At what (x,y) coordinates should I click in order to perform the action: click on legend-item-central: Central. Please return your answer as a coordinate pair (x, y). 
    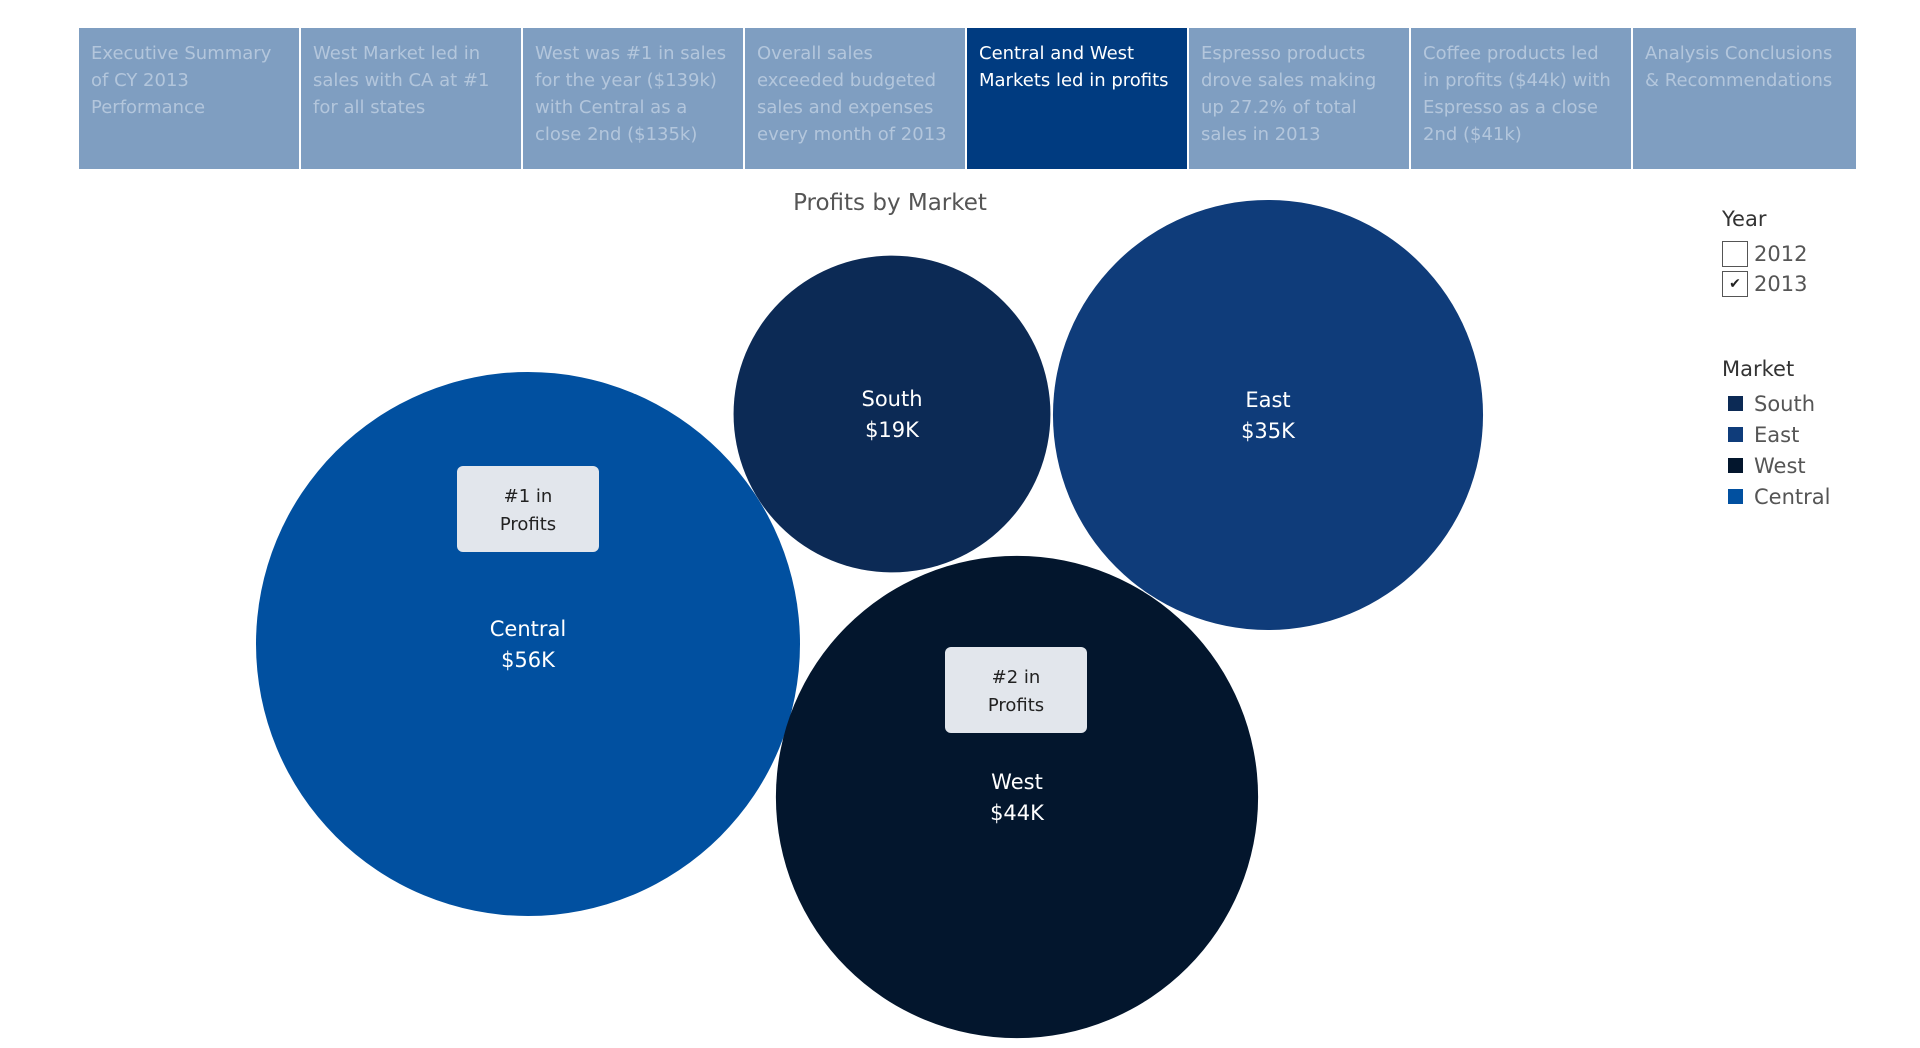
    Looking at the image, I should click on (1779, 496).